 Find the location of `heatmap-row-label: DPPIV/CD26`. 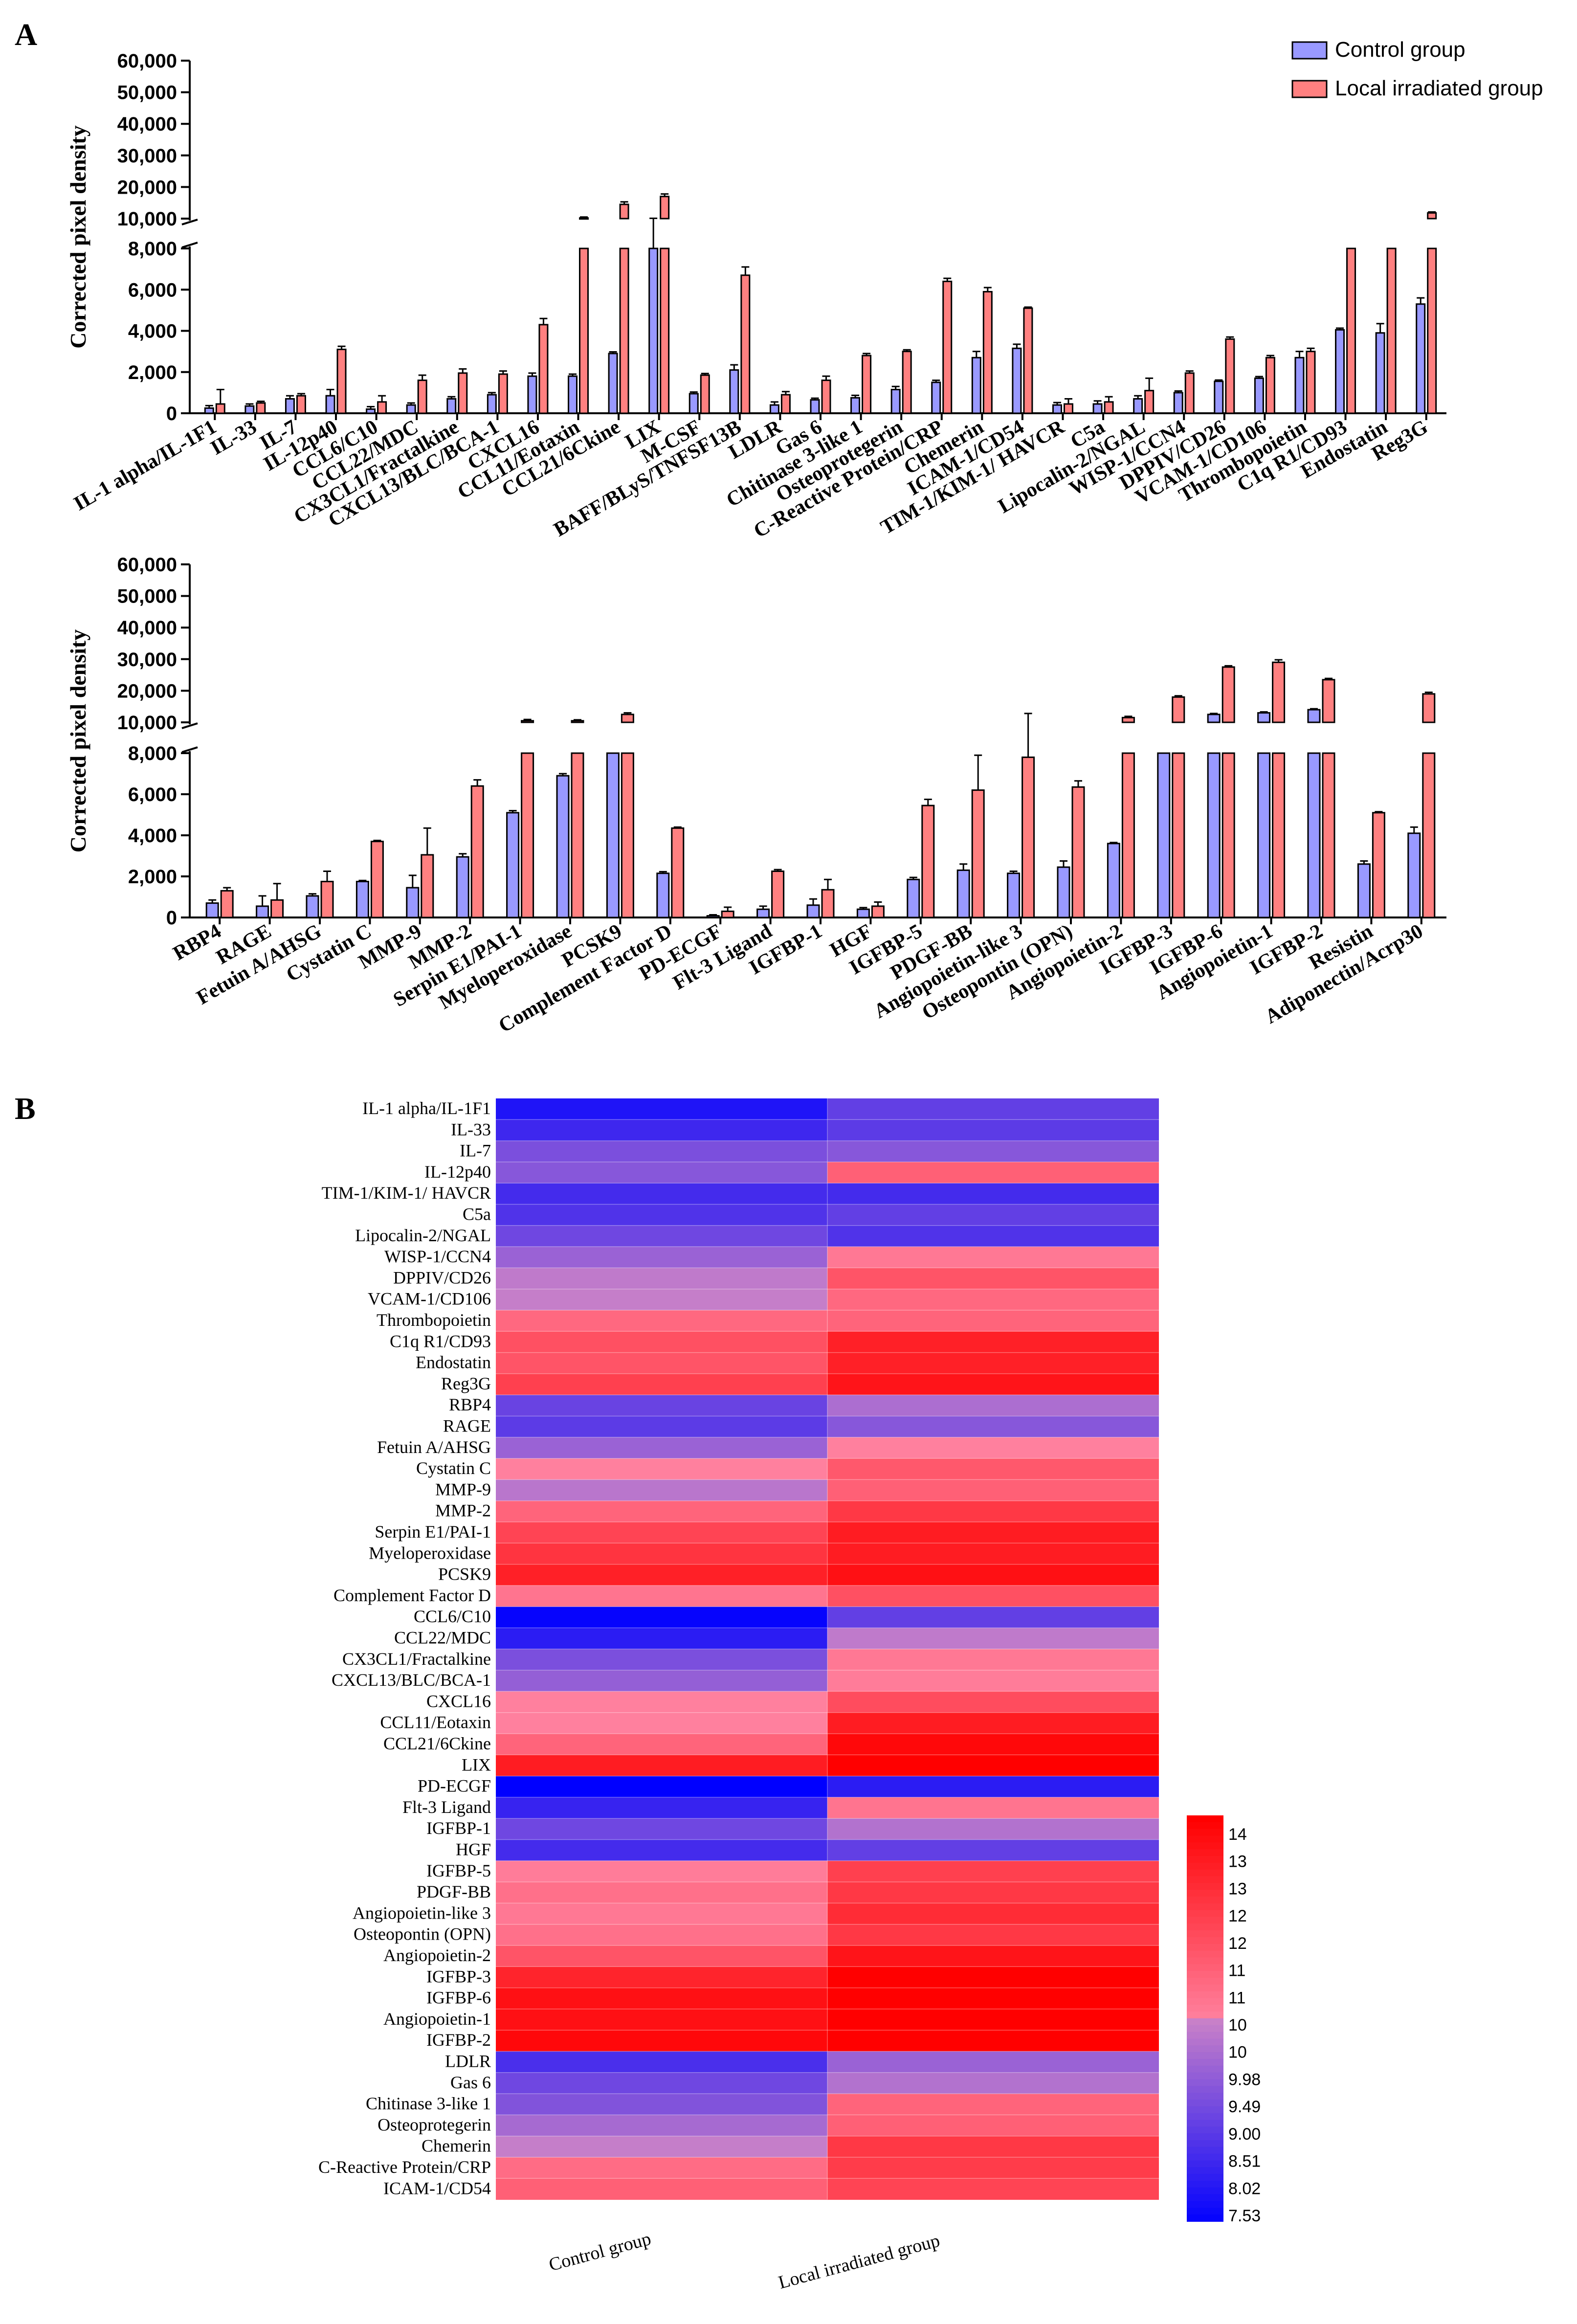

heatmap-row-label: DPPIV/CD26 is located at coordinates (442, 1277).